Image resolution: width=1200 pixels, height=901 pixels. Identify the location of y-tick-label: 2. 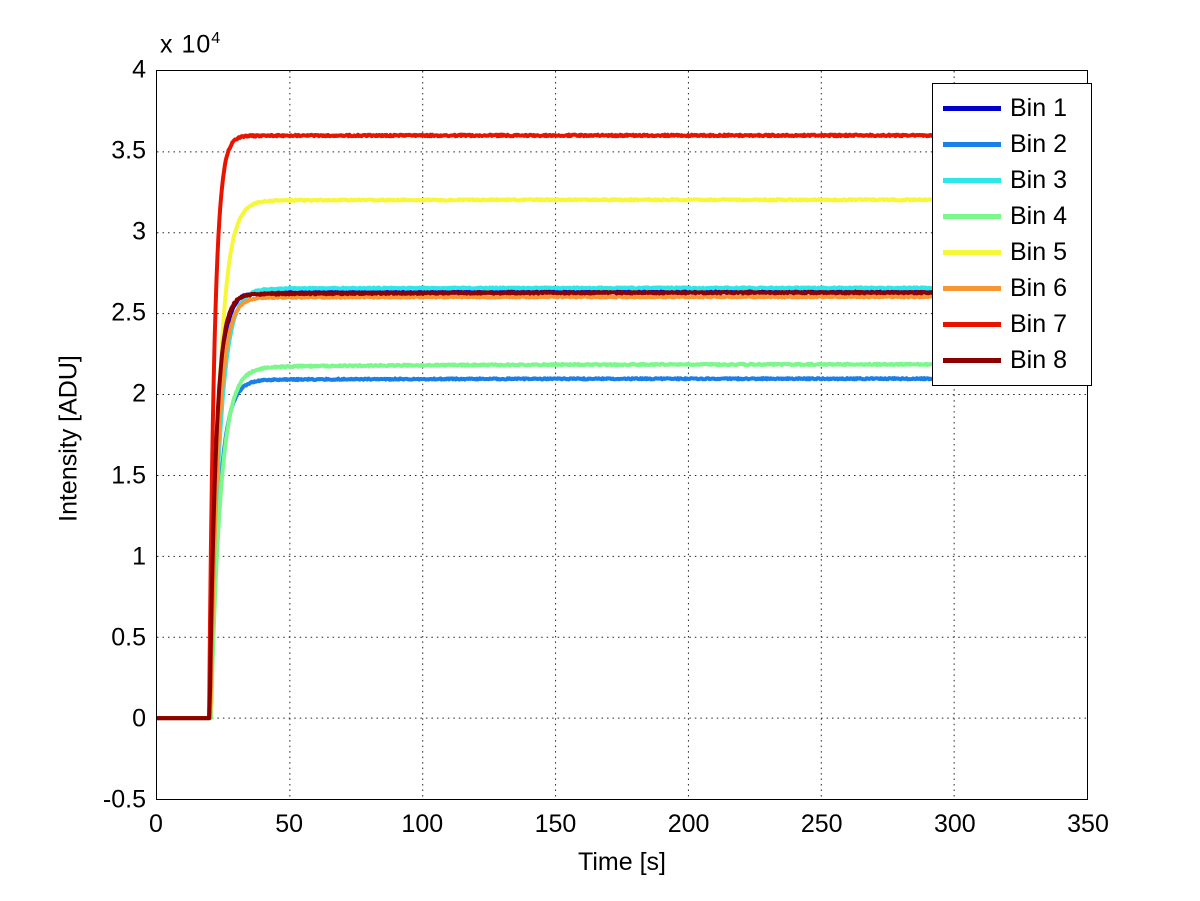
(139, 393).